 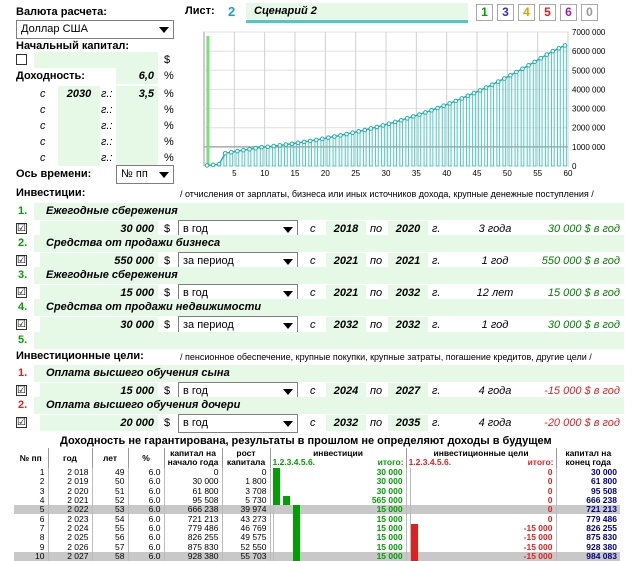 I want to click on row-name: Оплата высшего обучения дочери, so click(x=329, y=405).